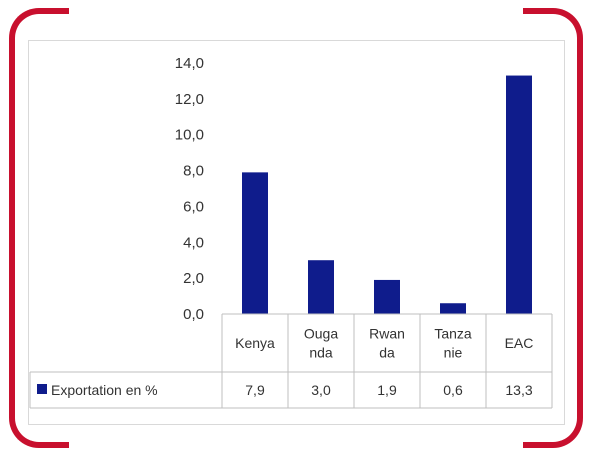 The width and height of the screenshot is (592, 455). I want to click on y-tick-label: 6,0, so click(193, 206).